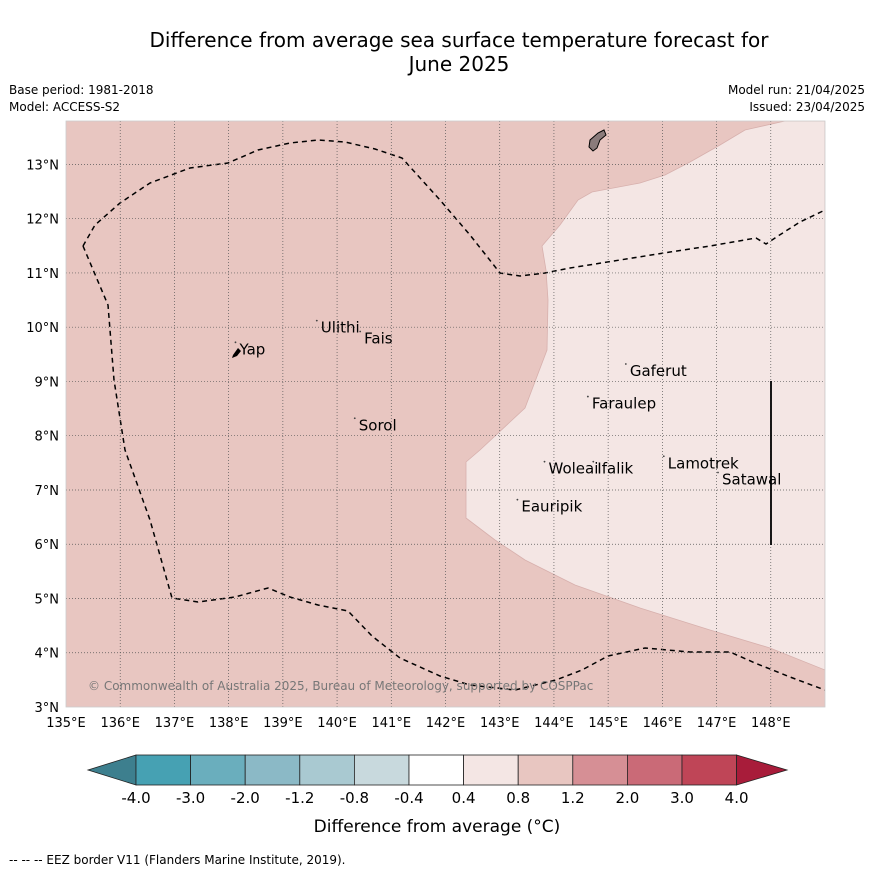 The height and width of the screenshot is (873, 873). I want to click on colorbar-tick-label: -4.0, so click(135, 798).